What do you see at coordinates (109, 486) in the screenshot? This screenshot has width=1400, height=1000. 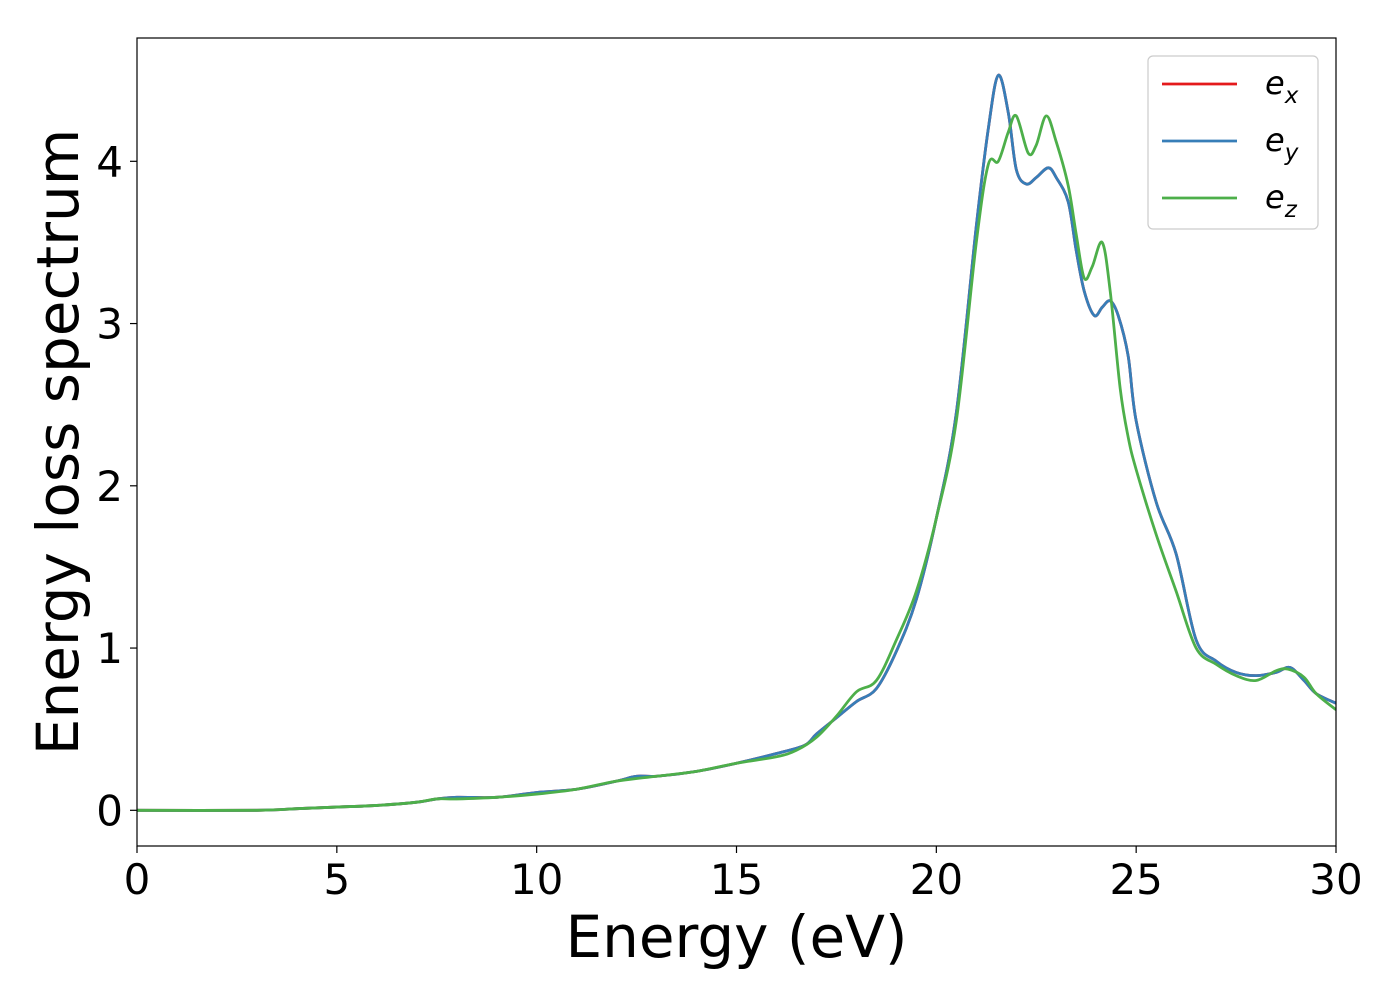 I see `y-tick-label: 2` at bounding box center [109, 486].